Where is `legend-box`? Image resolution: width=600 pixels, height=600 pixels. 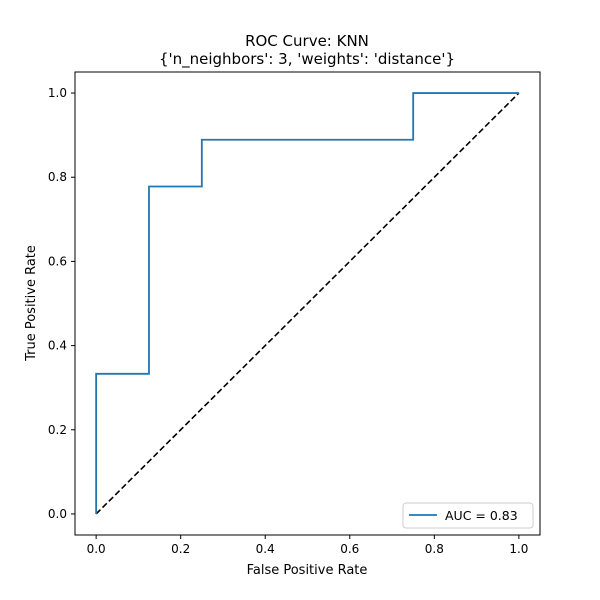 legend-box is located at coordinates (468, 515).